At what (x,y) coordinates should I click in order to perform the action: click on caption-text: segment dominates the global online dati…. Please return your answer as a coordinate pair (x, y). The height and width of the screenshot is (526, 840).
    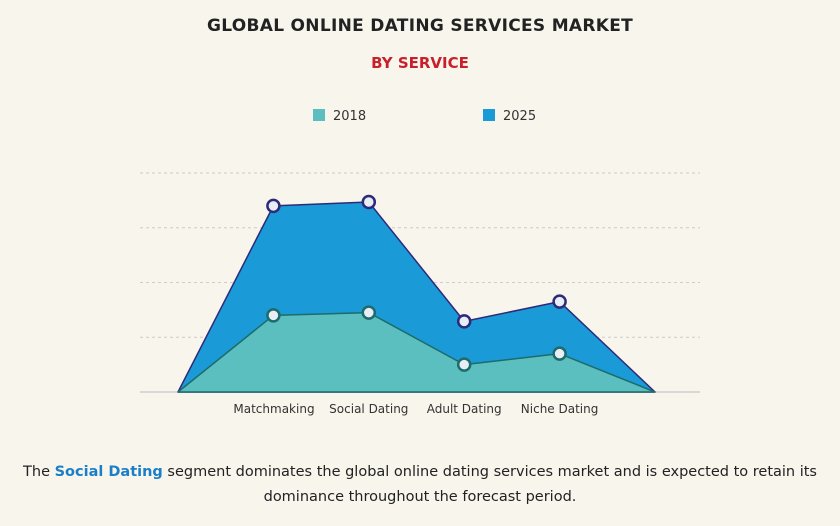
    Looking at the image, I should click on (492, 484).